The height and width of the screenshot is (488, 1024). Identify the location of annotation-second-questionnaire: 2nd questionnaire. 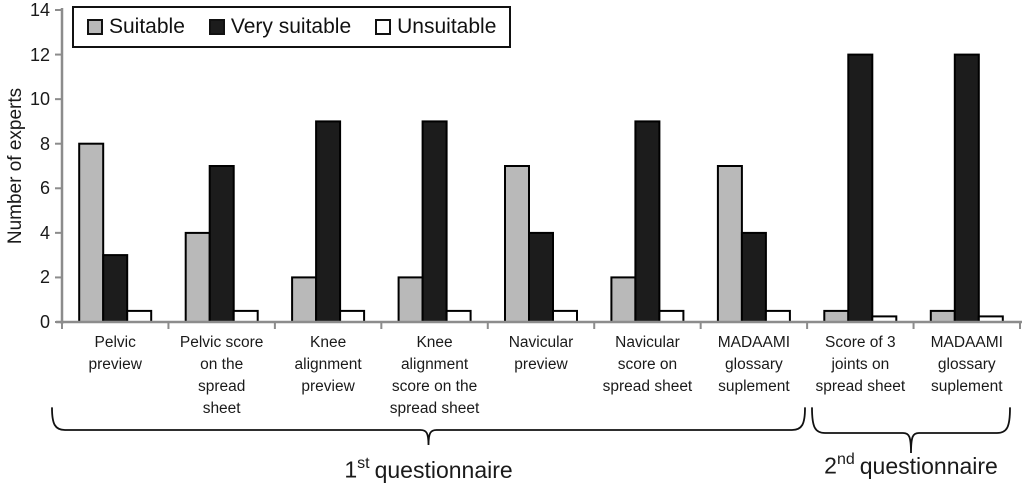
(911, 465).